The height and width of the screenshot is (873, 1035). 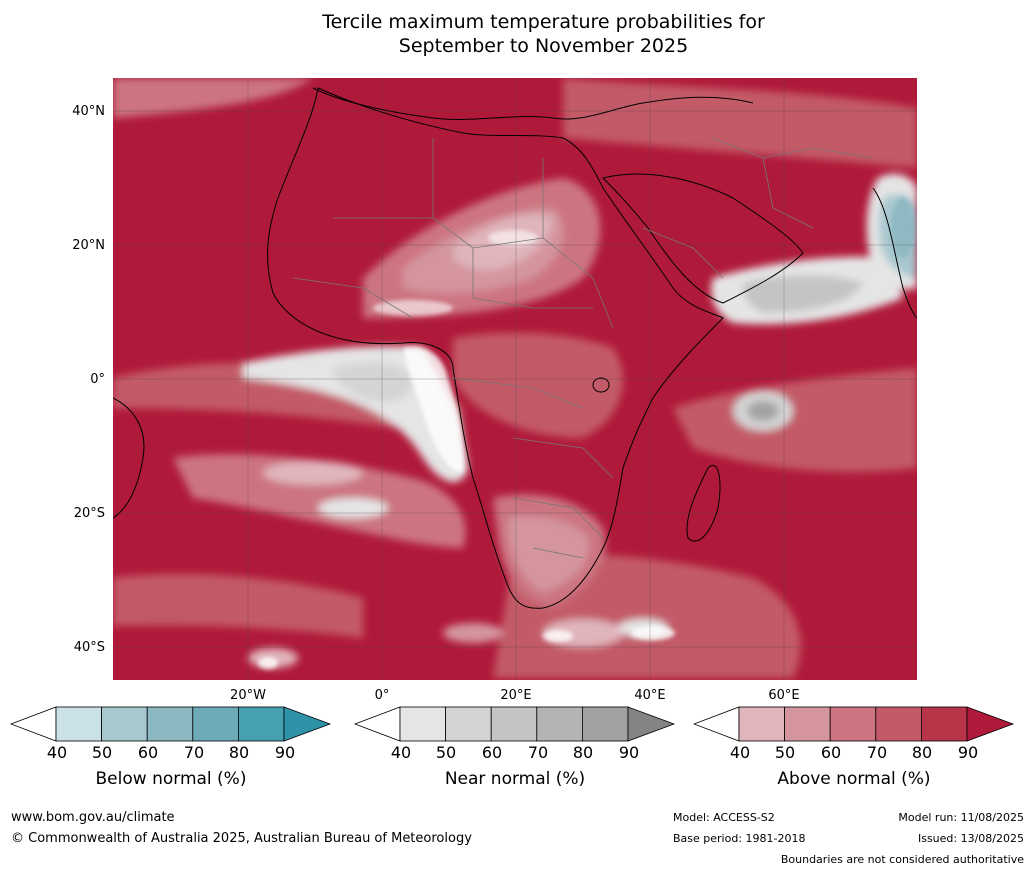 I want to click on above-tick-50: 50, so click(x=785, y=752).